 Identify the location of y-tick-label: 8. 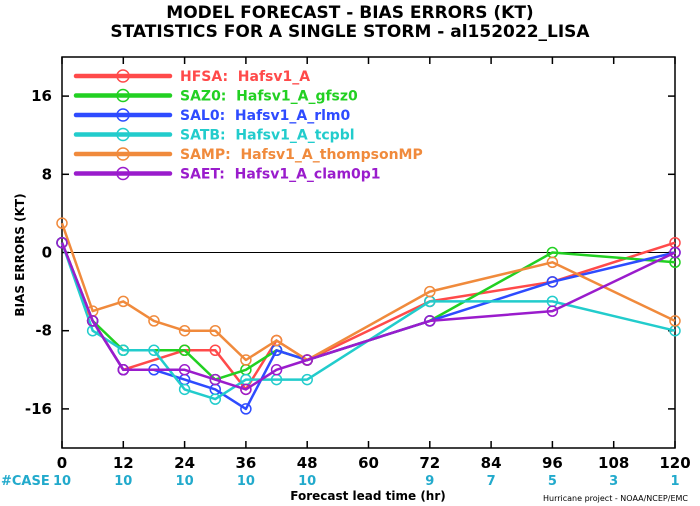
(47, 174).